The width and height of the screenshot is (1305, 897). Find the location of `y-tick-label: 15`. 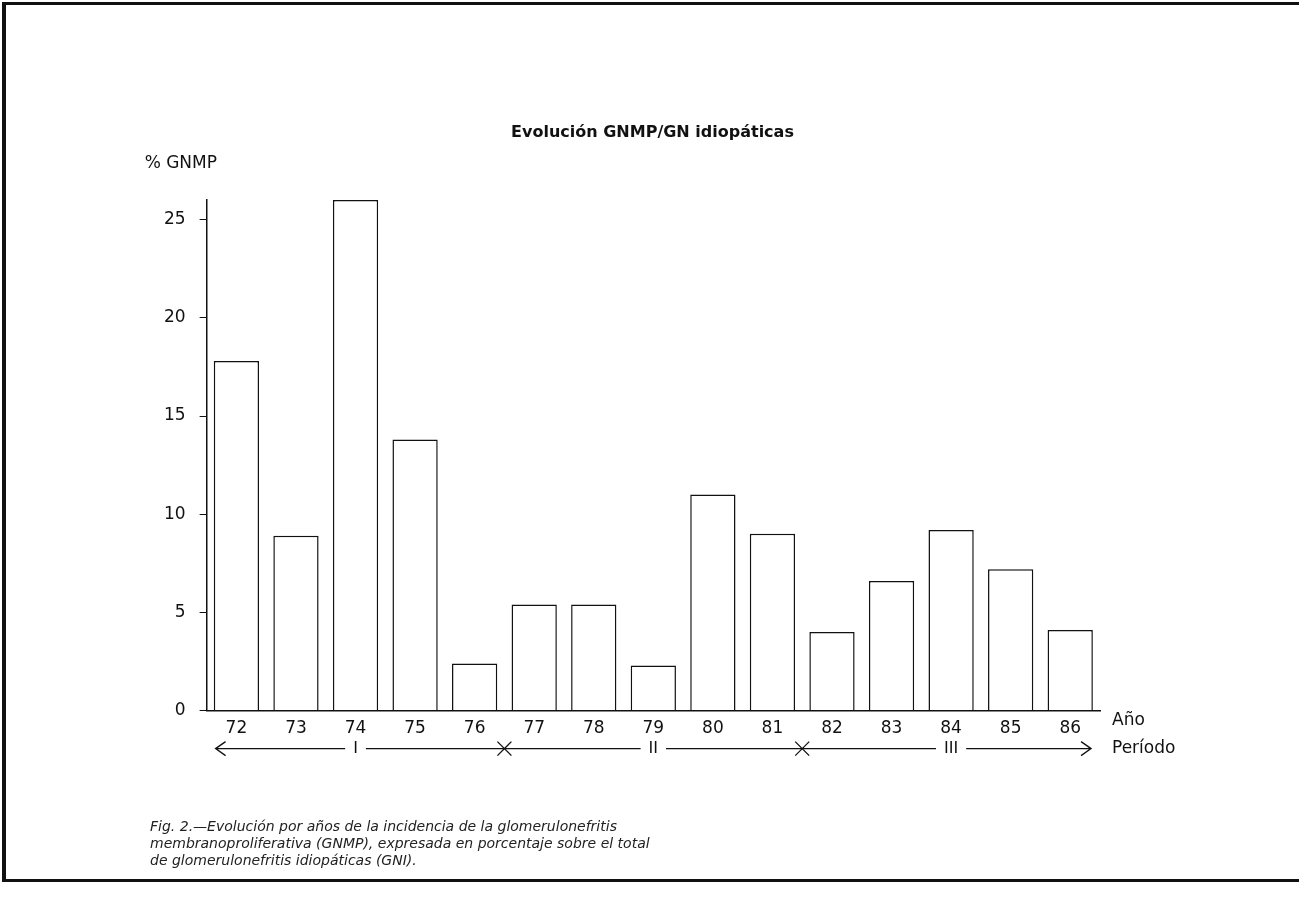

y-tick-label: 15 is located at coordinates (174, 414).